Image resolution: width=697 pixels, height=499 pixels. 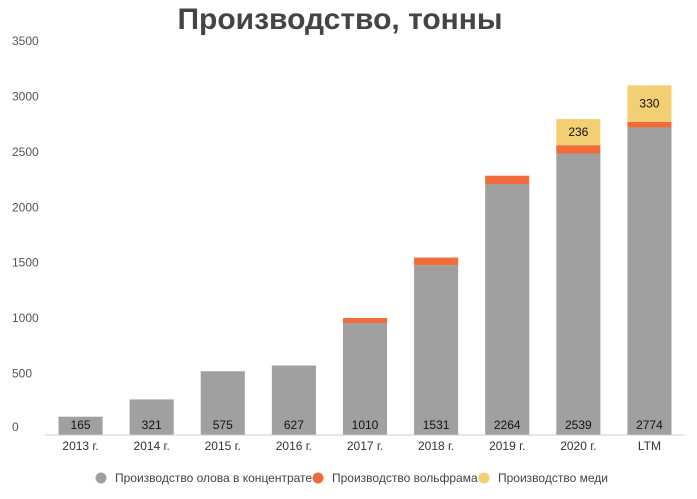 I want to click on data-label: 236, so click(x=578, y=132).